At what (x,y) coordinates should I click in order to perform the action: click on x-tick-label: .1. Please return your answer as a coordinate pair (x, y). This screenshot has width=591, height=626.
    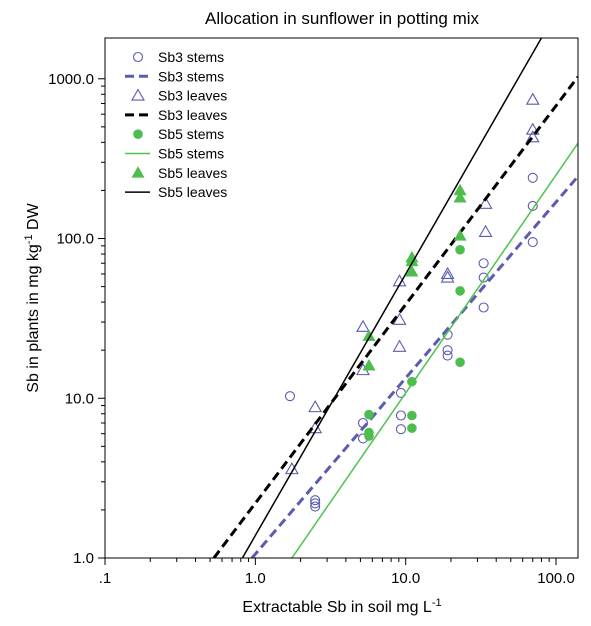
    Looking at the image, I should click on (105, 578).